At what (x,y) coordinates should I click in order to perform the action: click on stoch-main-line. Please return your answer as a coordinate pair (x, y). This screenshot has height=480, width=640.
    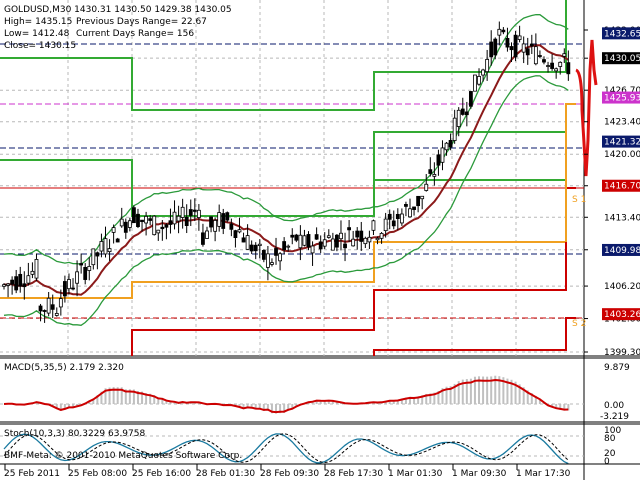
    Looking at the image, I should click on (286, 449).